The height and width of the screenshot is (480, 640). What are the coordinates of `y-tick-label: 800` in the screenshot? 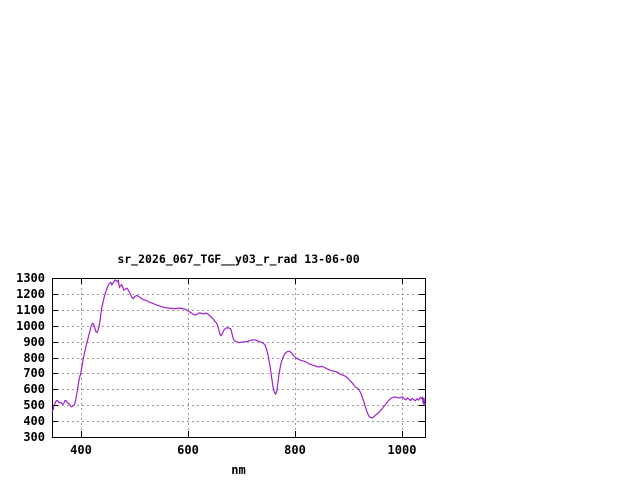 It's located at (34, 358).